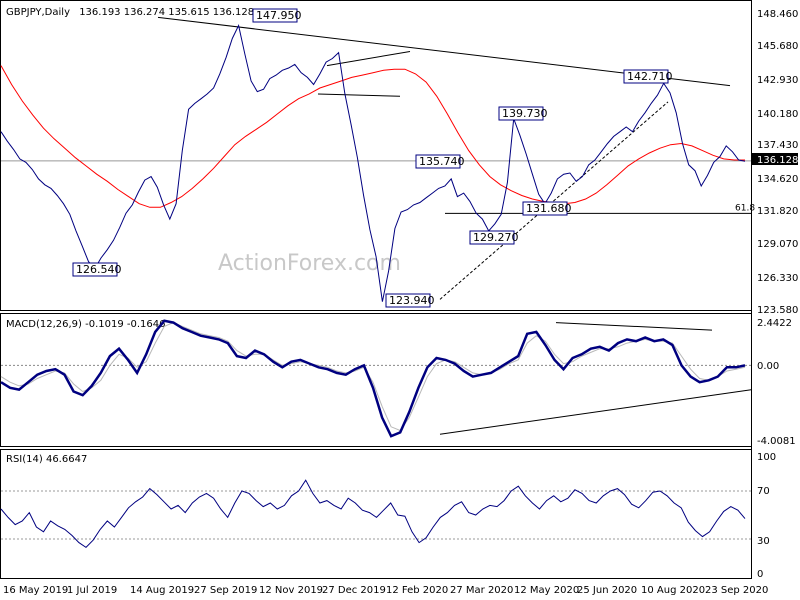 This screenshot has width=800, height=600. I want to click on x-tick: 27 Sep 2019, so click(225, 590).